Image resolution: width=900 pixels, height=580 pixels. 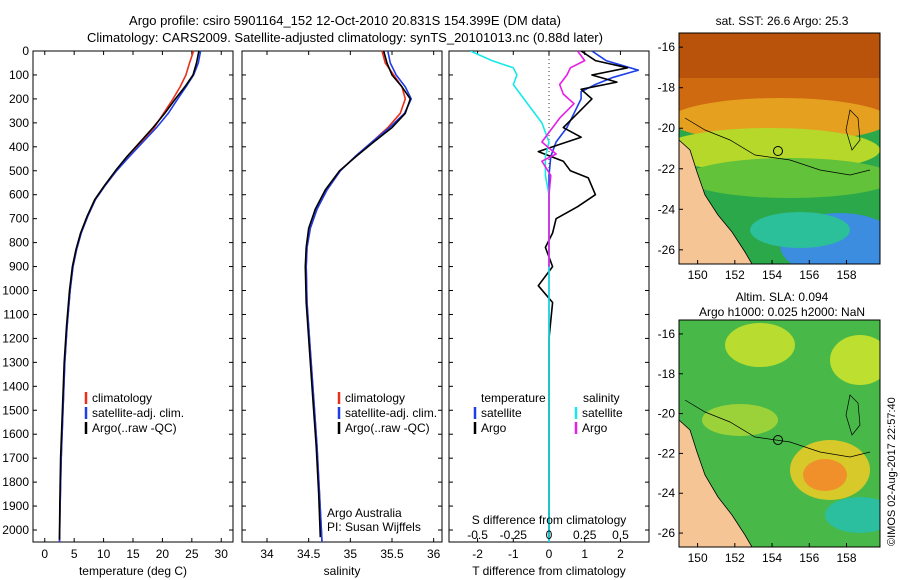 I want to click on depth-tick-label: 1000, so click(x=15, y=291).